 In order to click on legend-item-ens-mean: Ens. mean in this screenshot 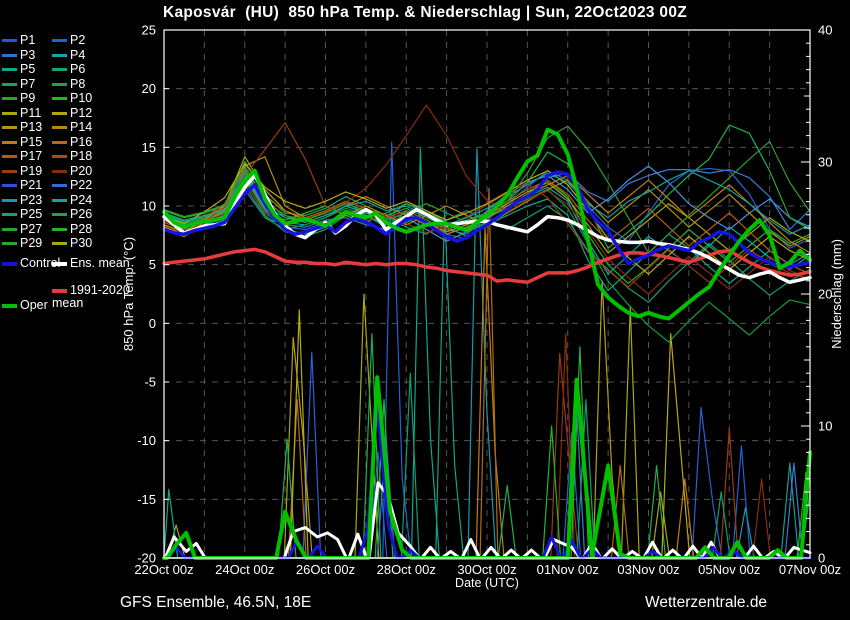, I will do `click(91, 263)`.